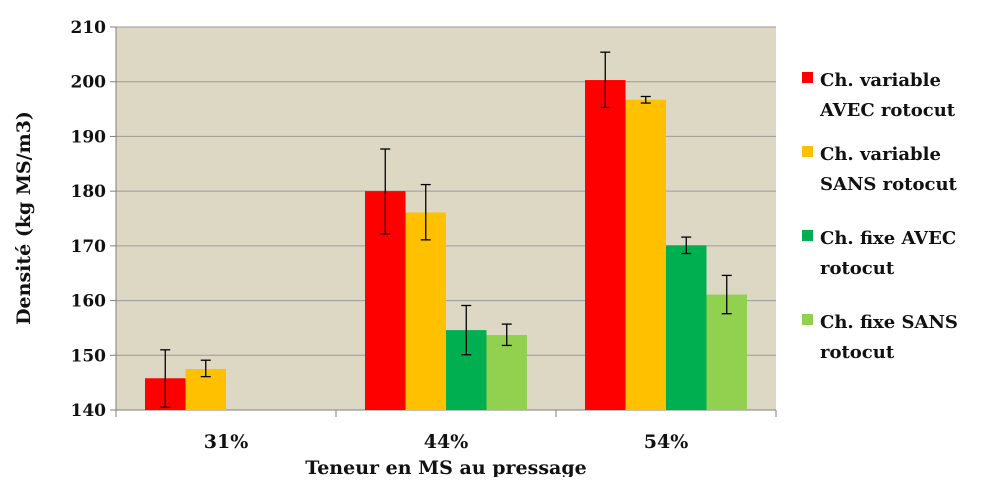 Image resolution: width=993 pixels, height=481 pixels. Describe the element at coordinates (887, 110) in the screenshot. I see `legend-label: AVEC rotocut` at that location.